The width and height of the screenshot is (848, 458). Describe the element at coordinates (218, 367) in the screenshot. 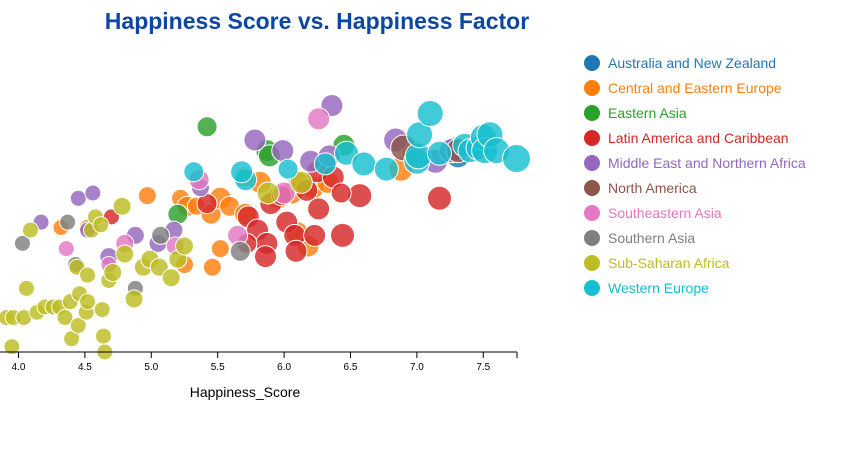

I see `x-tick-label: 5.5` at that location.